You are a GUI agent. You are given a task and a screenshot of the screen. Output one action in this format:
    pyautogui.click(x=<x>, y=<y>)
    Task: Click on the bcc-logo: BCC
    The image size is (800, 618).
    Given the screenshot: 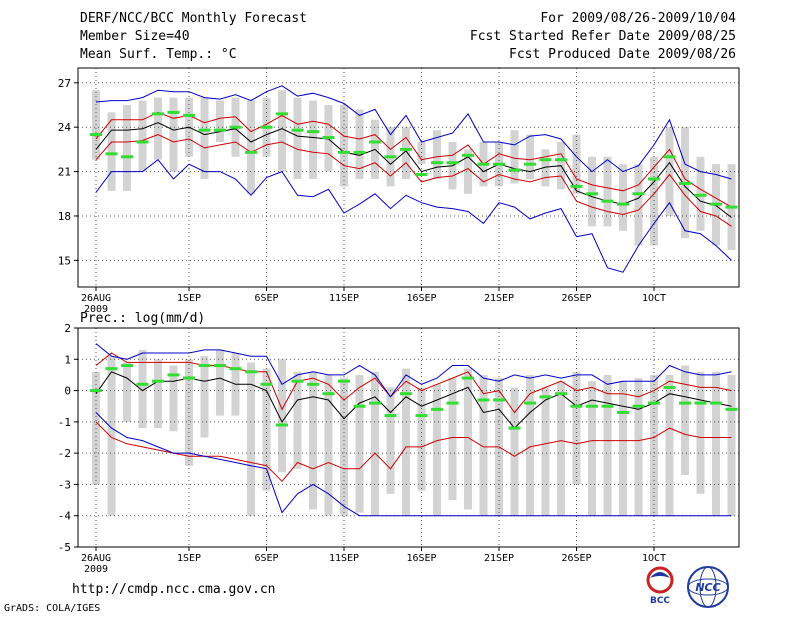 What is the action you would take?
    pyautogui.click(x=660, y=586)
    